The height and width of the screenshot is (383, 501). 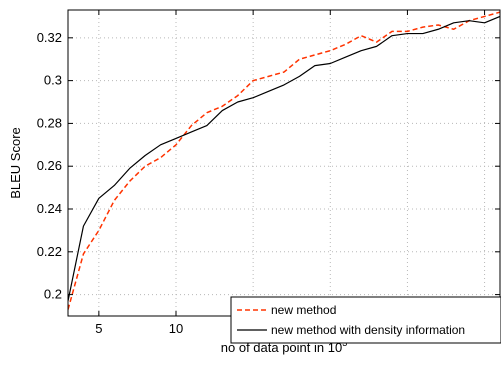 I want to click on legend-box, so click(x=365, y=320).